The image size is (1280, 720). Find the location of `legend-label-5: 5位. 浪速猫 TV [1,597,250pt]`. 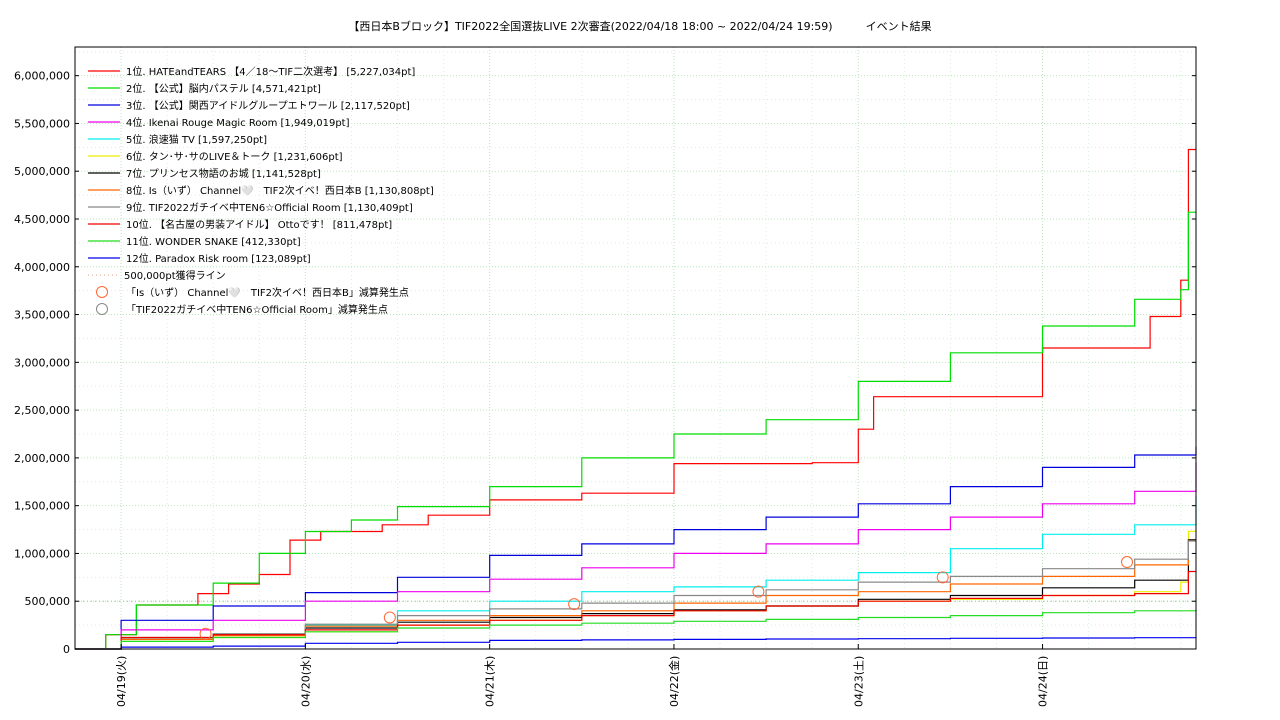

legend-label-5: 5位. 浪速猫 TV [1,597,250pt] is located at coordinates (196, 139).